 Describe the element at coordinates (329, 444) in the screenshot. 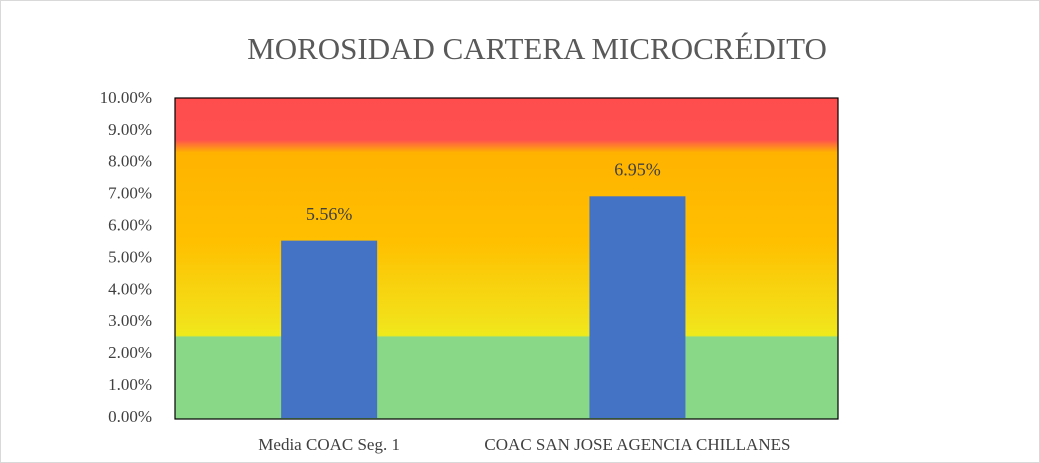

I see `x-tick-label: Media COAC Seg. 1` at that location.